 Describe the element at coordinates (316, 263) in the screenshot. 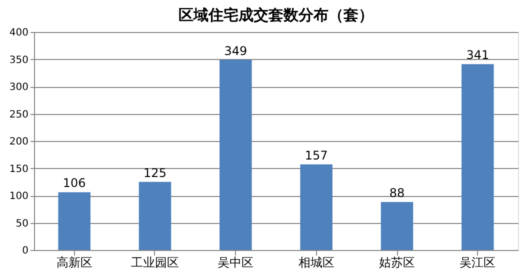

I see `x-tick-label: 相城区` at that location.